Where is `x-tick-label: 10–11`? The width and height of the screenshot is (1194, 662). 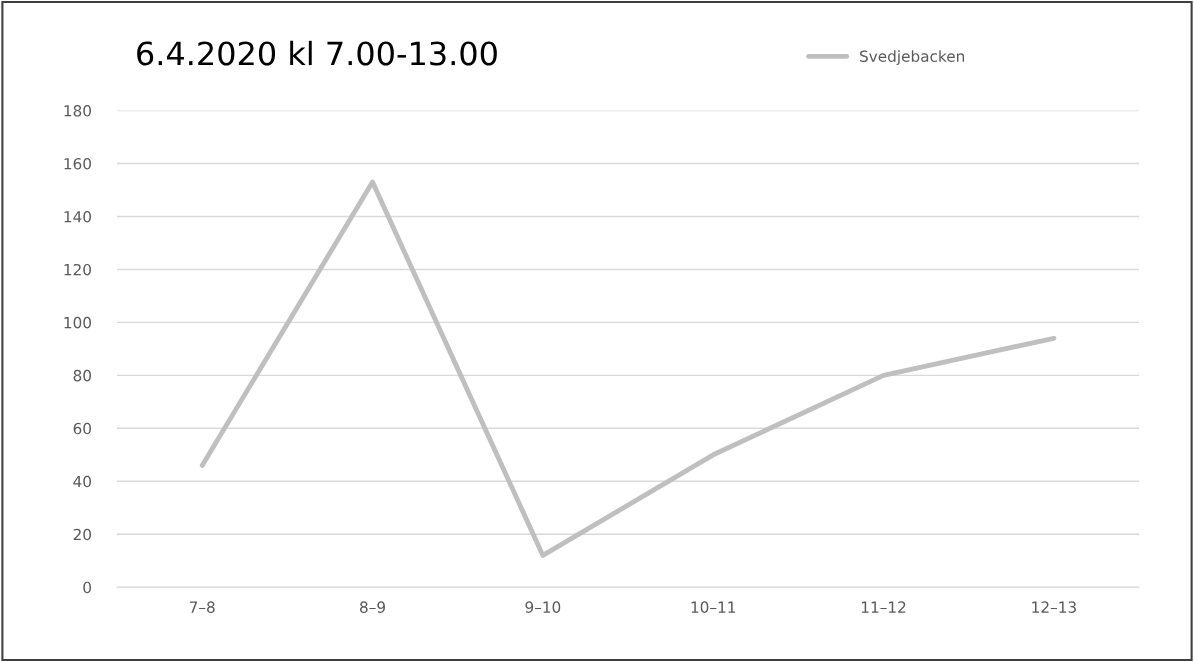 x-tick-label: 10–11 is located at coordinates (713, 607).